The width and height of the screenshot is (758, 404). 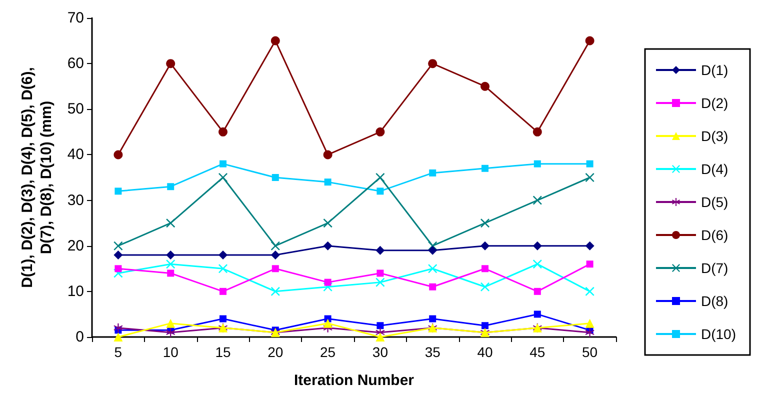 I want to click on x-tick-label: 35, so click(x=432, y=352).